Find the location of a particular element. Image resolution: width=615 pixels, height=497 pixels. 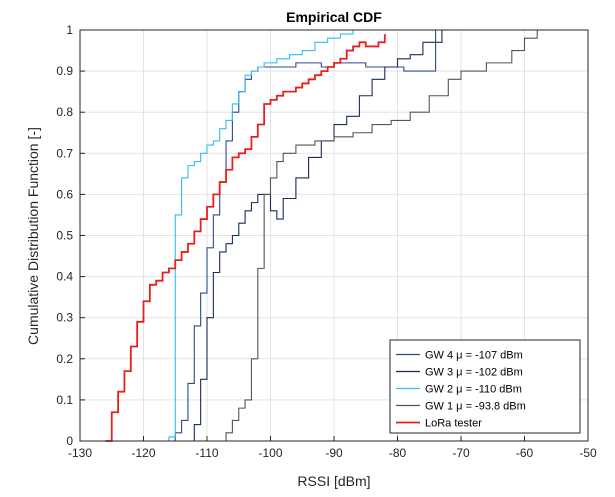

x-tick-label: -130 is located at coordinates (80, 453).